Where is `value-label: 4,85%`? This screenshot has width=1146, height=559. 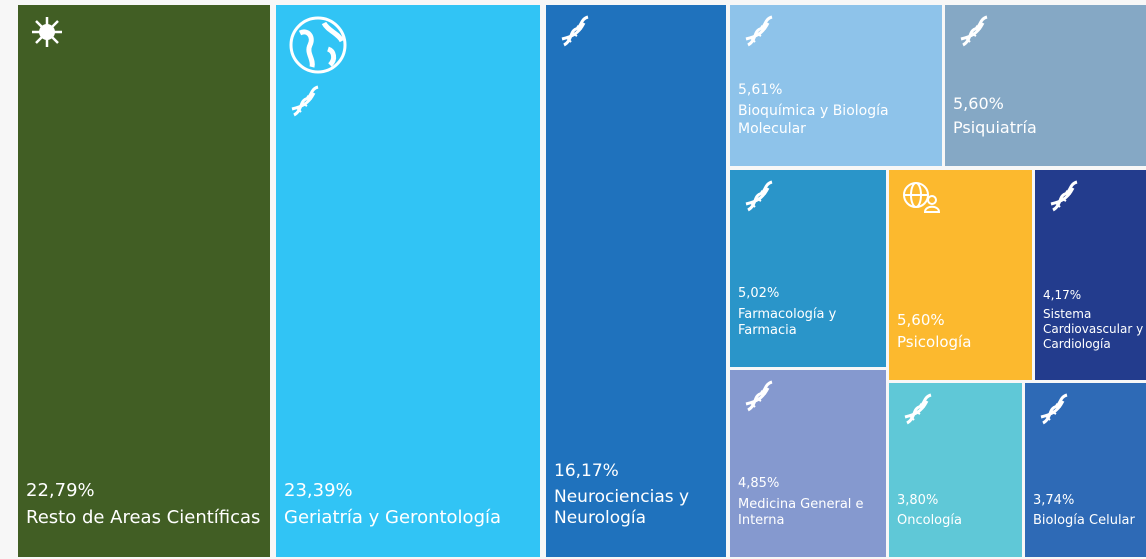
value-label: 4,85% is located at coordinates (759, 484).